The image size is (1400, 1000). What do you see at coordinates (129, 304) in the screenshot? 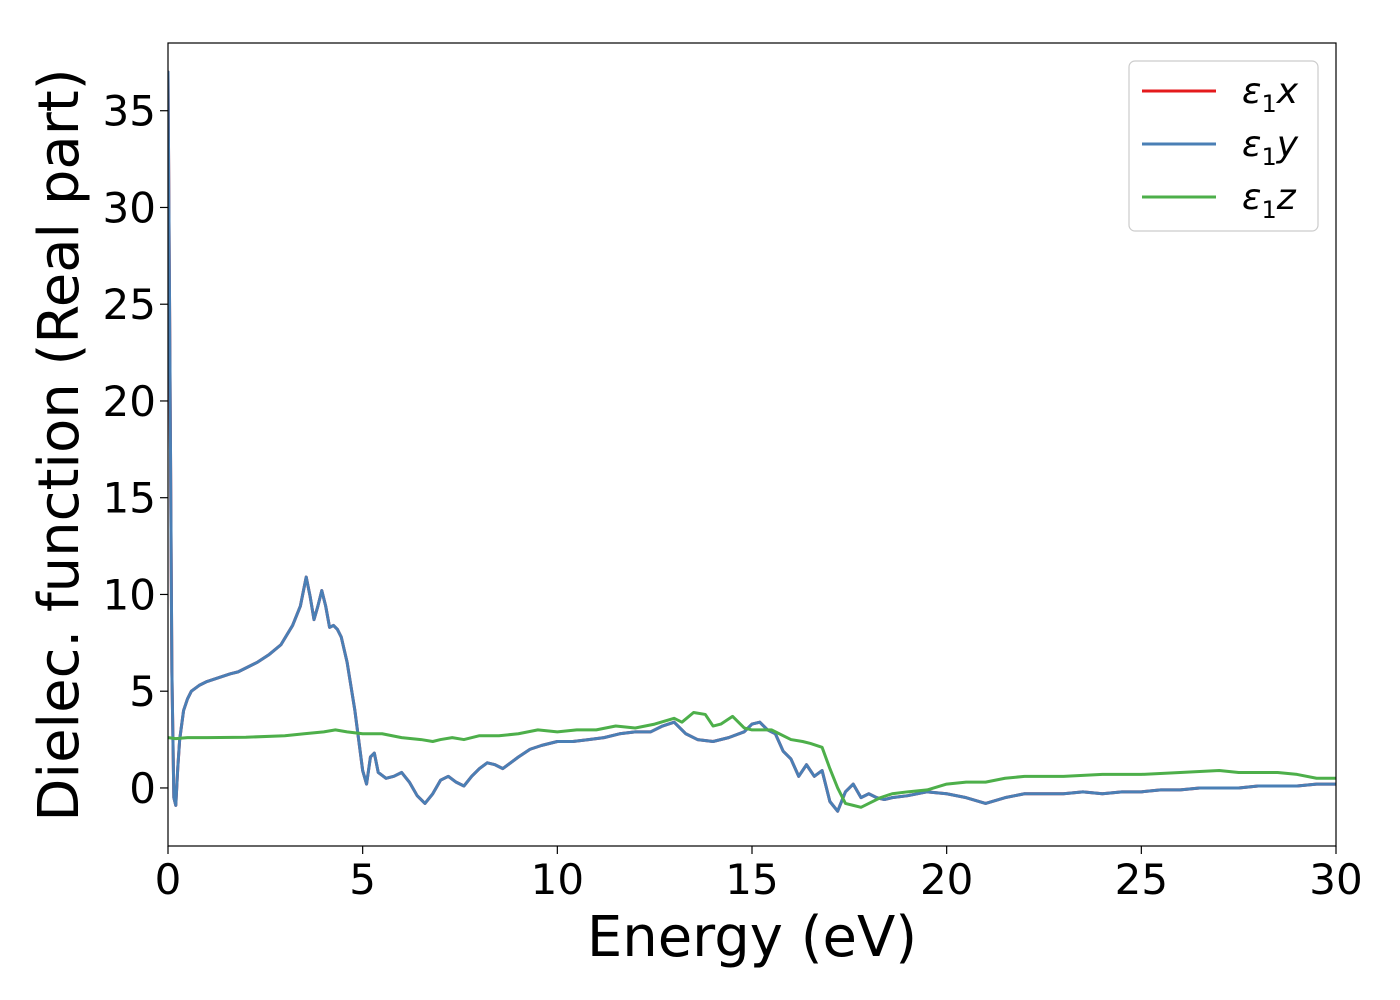
I see `y-tick-label: 25` at bounding box center [129, 304].